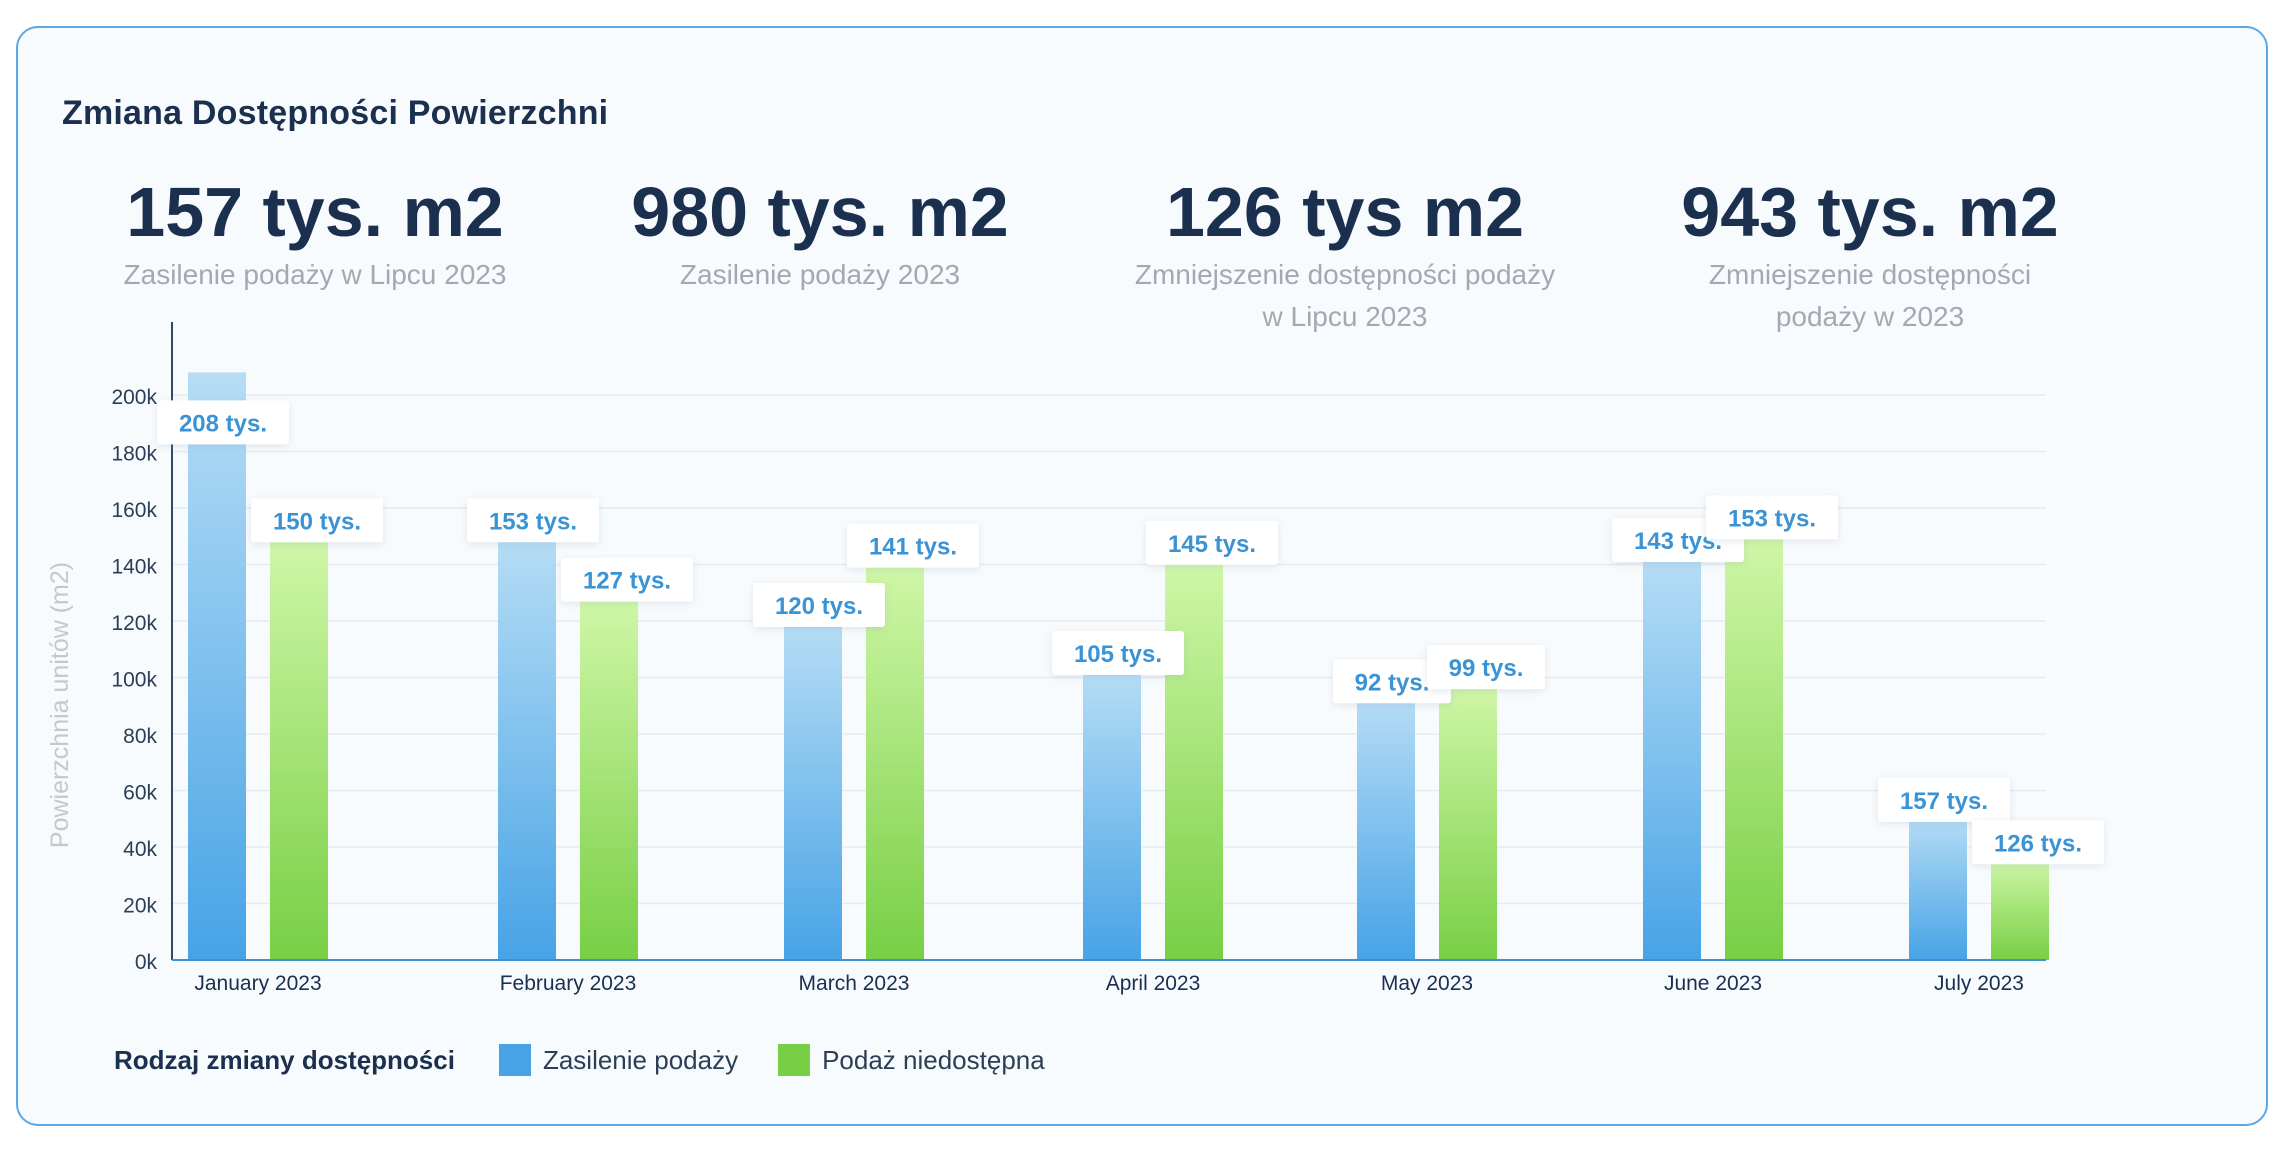 This screenshot has height=1154, width=2290. Describe the element at coordinates (1713, 983) in the screenshot. I see `x-tick-label: June 2023` at that location.